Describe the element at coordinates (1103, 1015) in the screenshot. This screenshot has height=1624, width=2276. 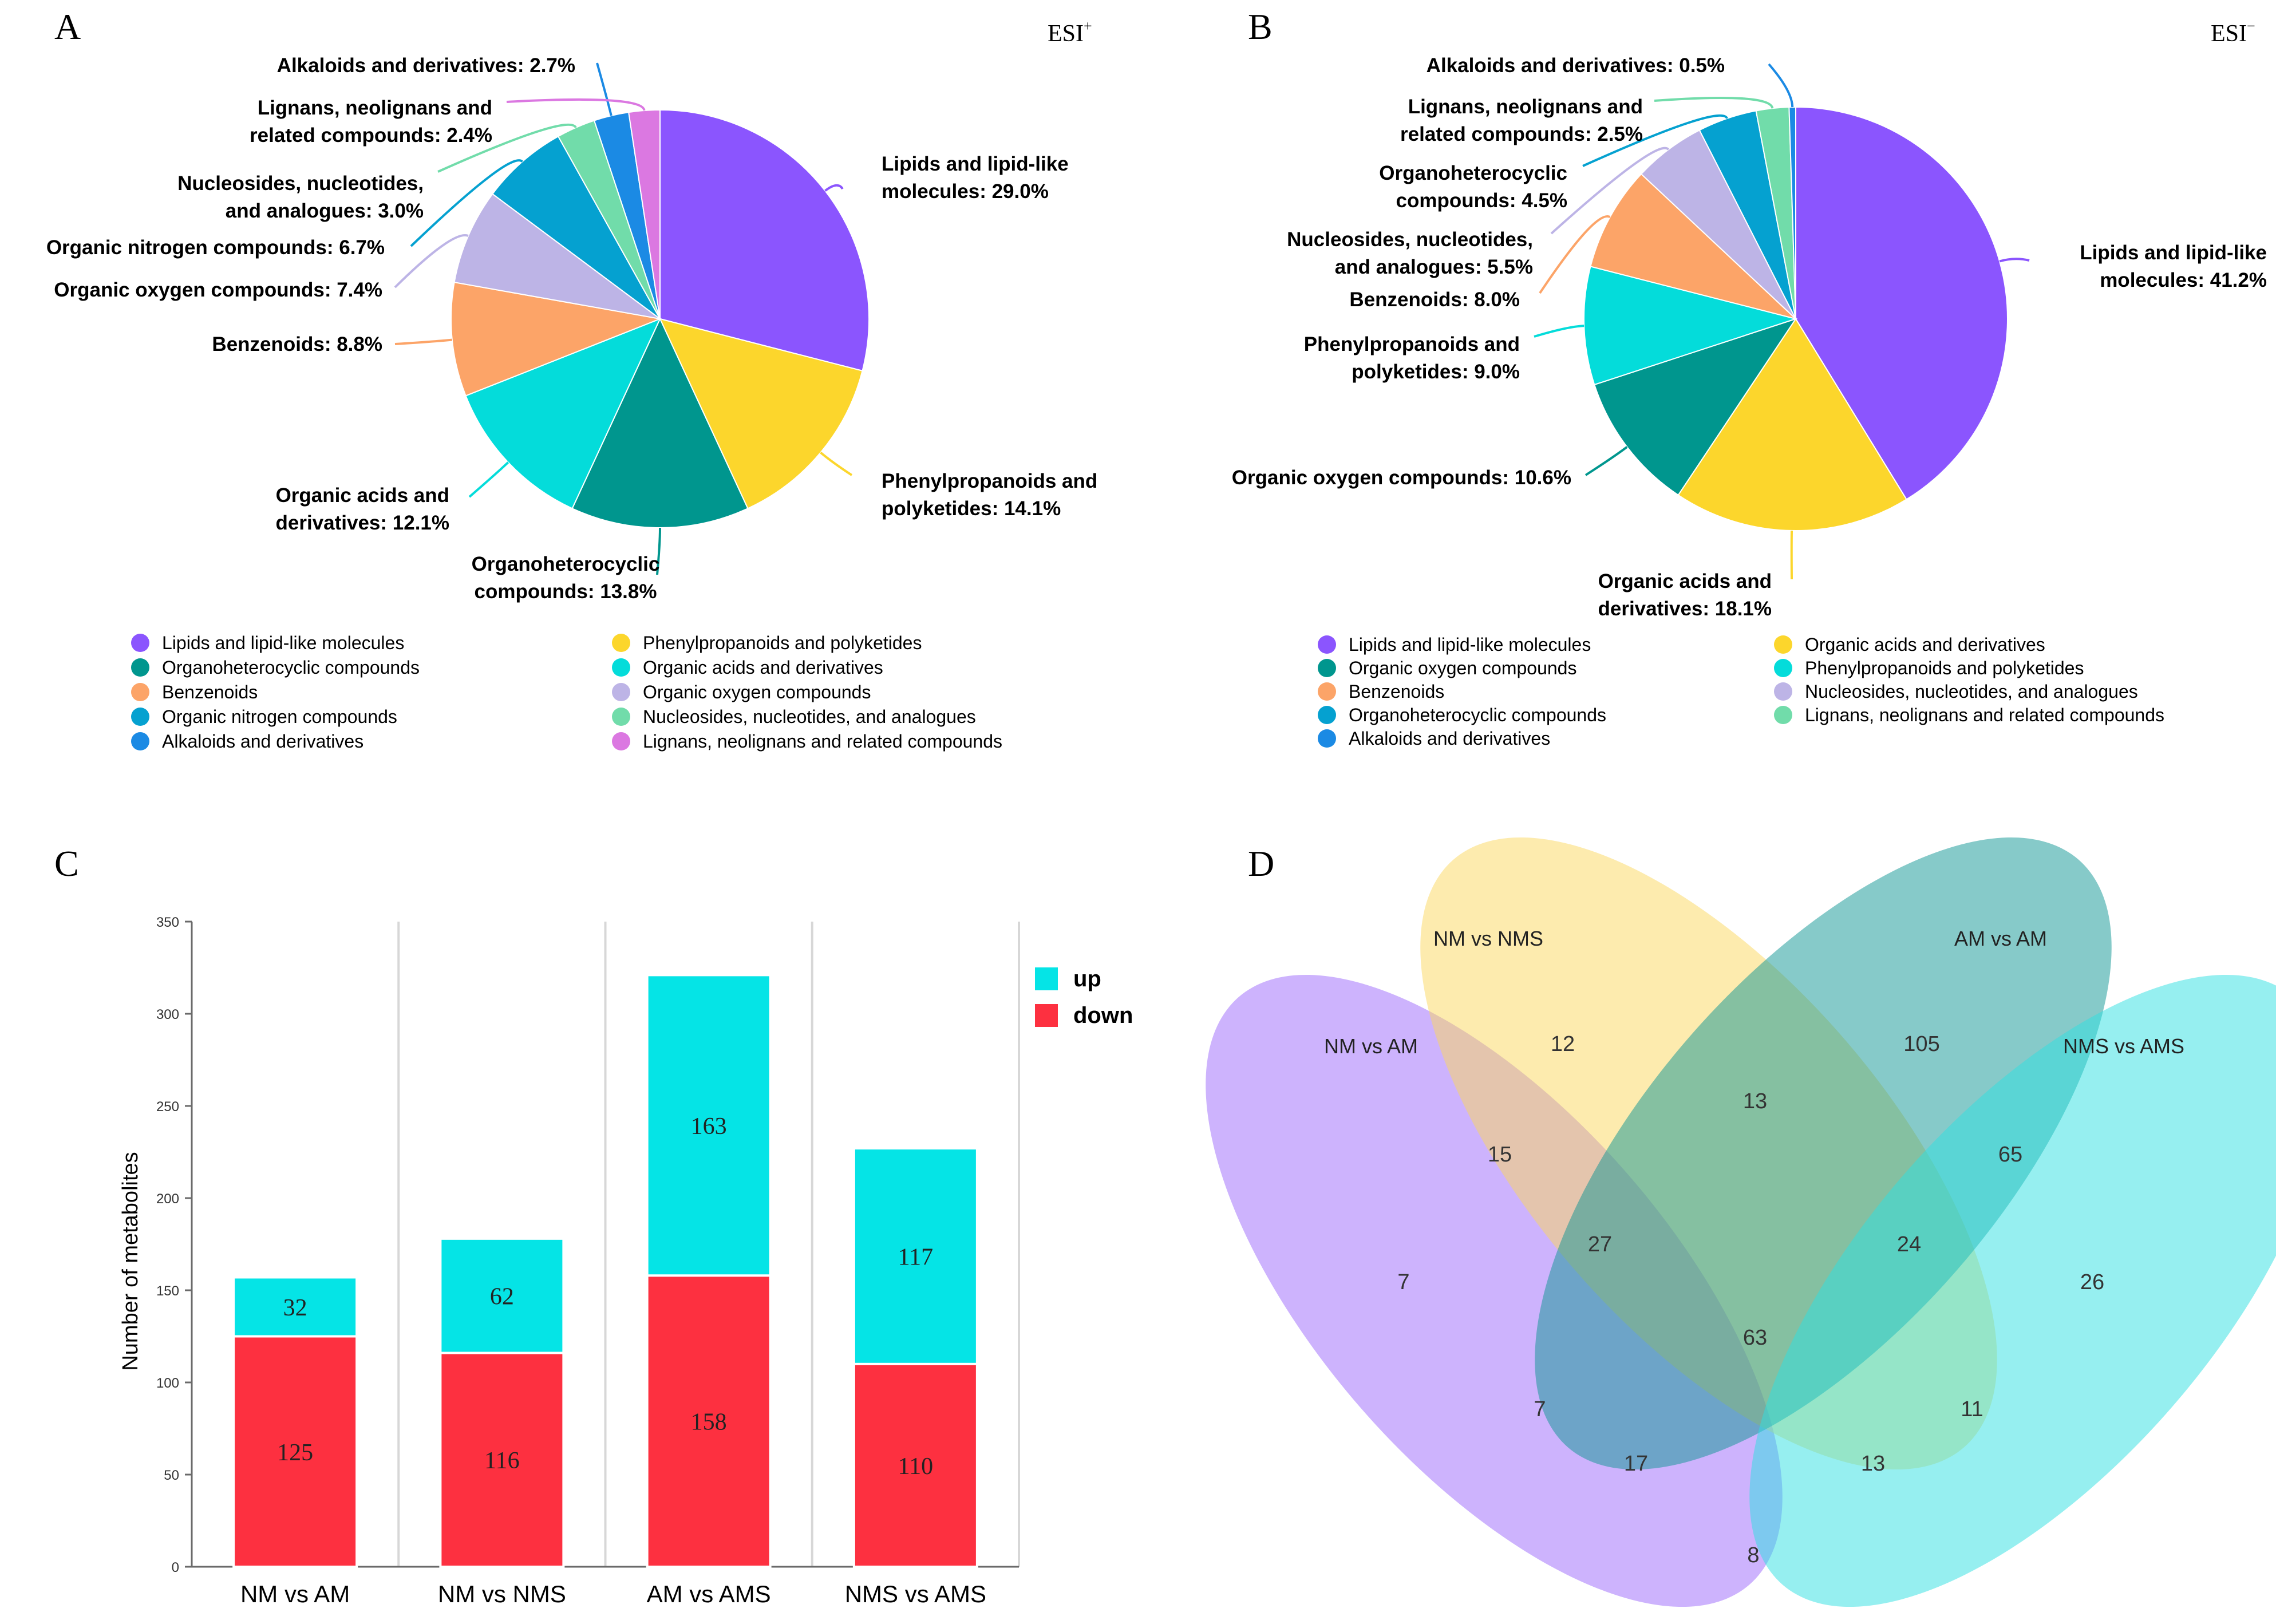
I see `legend-label-down: down` at that location.